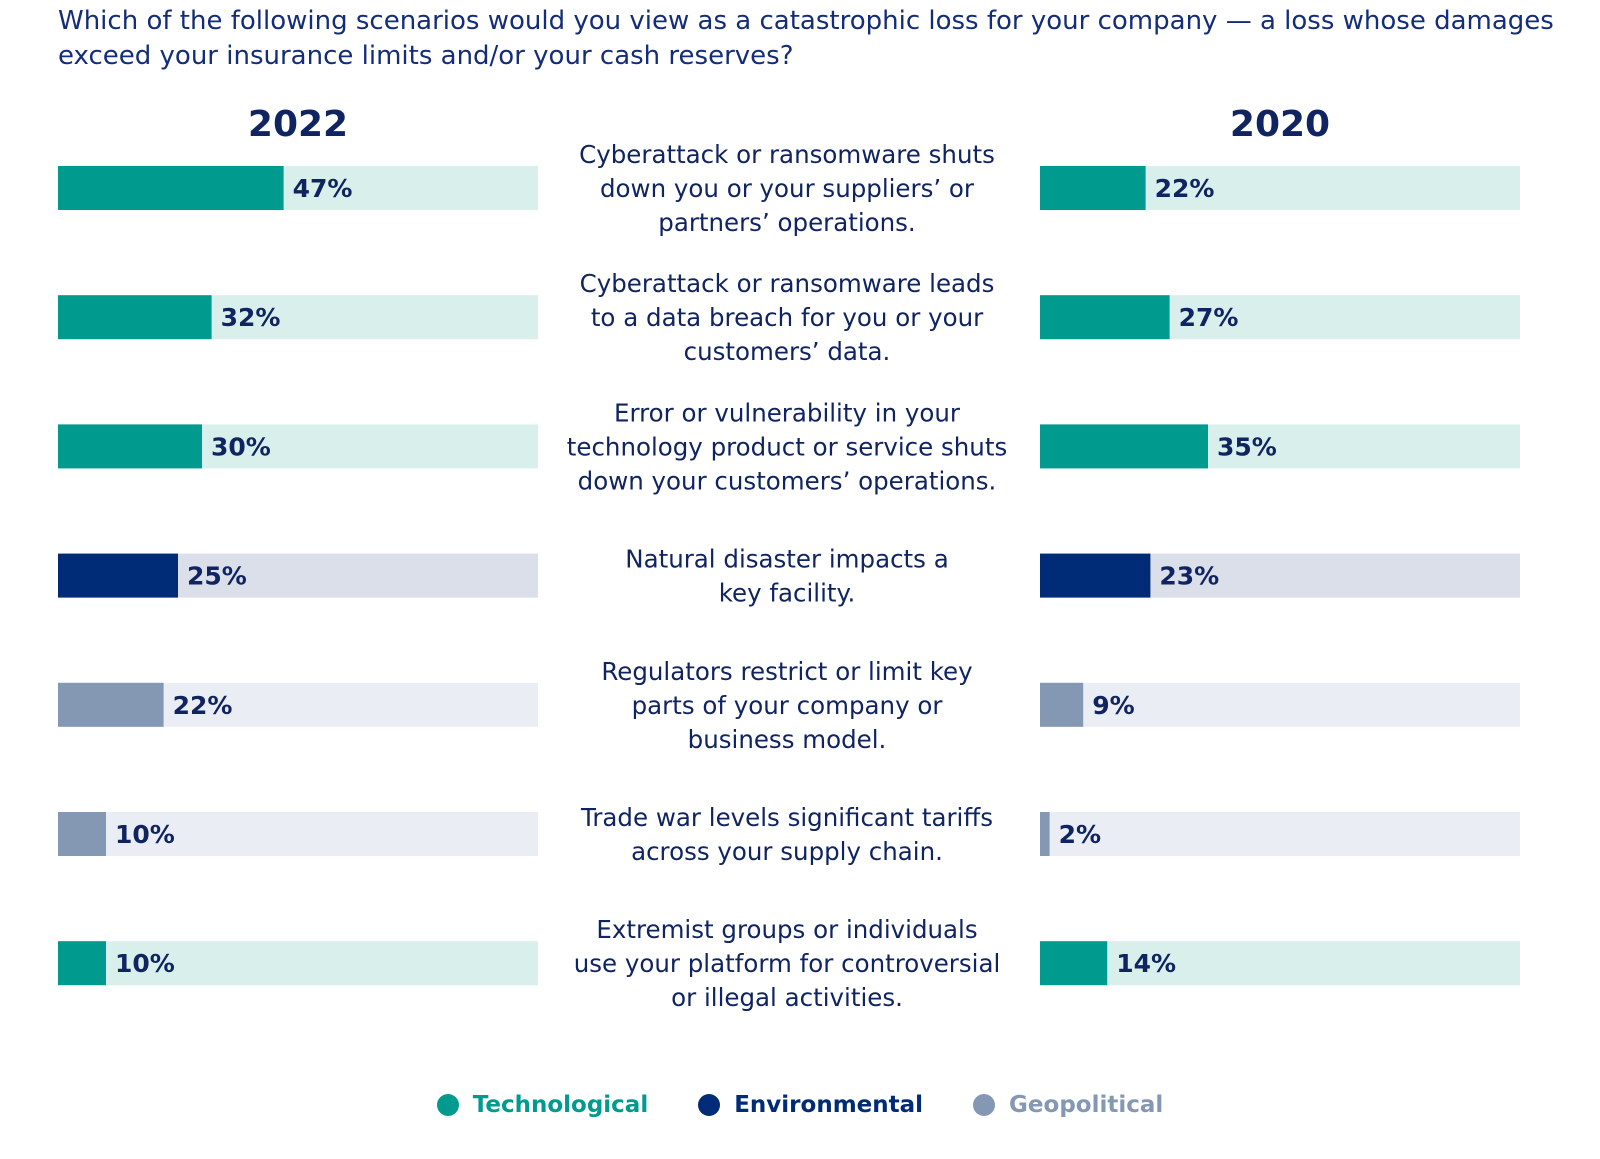  Describe the element at coordinates (1247, 446) in the screenshot. I see `data-label-2020: 35%` at that location.